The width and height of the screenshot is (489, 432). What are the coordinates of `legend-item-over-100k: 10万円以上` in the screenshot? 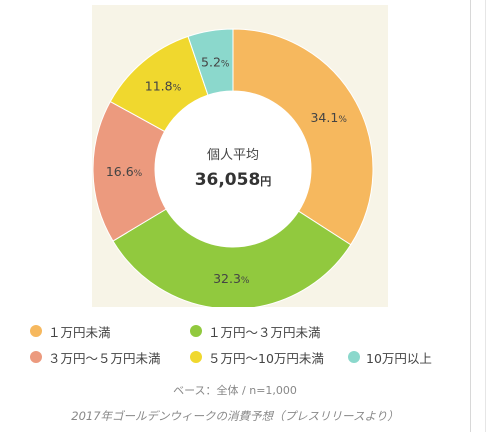 It's located at (390, 357).